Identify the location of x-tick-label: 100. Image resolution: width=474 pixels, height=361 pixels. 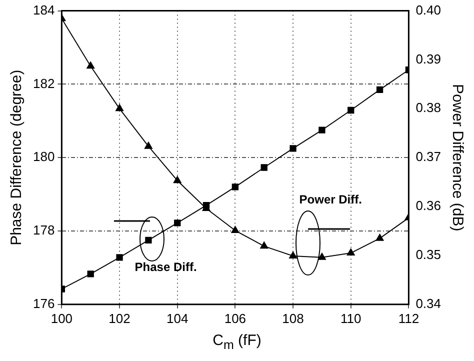
(61, 318).